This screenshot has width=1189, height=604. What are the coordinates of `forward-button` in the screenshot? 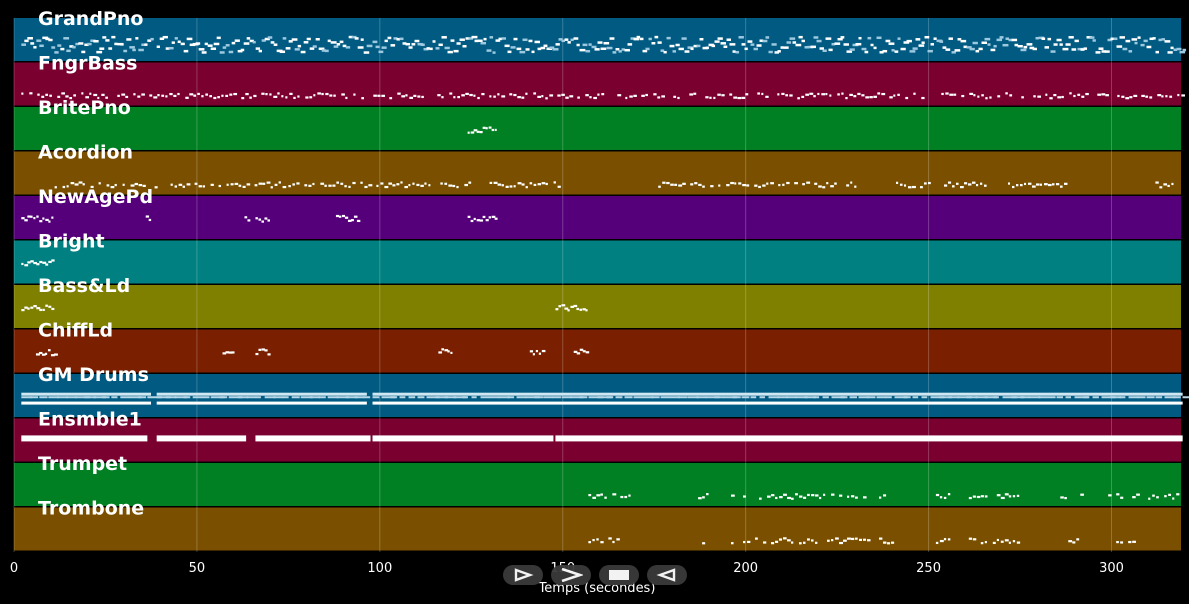 It's located at (571, 575).